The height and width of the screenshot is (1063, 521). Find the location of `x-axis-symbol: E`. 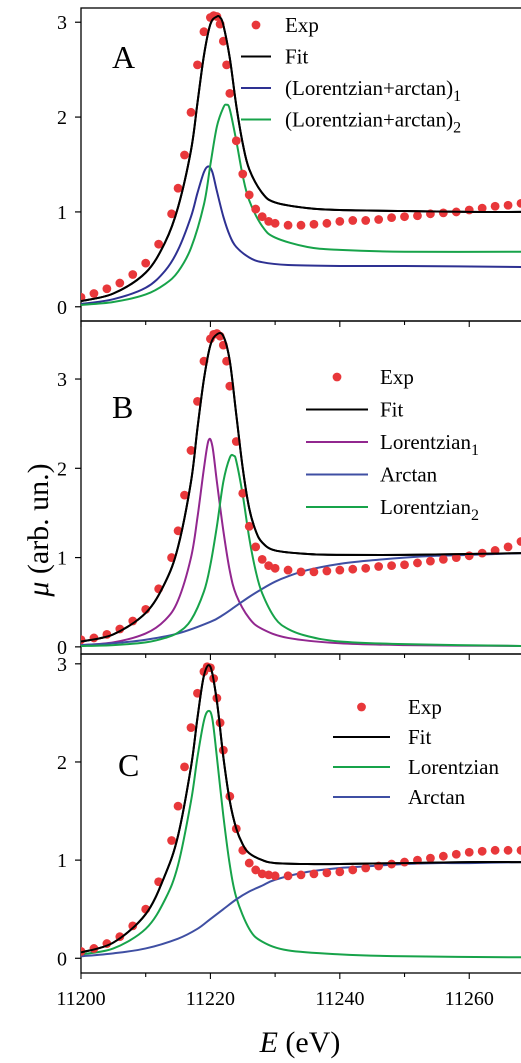

x-axis-symbol: E is located at coordinates (268, 1042).